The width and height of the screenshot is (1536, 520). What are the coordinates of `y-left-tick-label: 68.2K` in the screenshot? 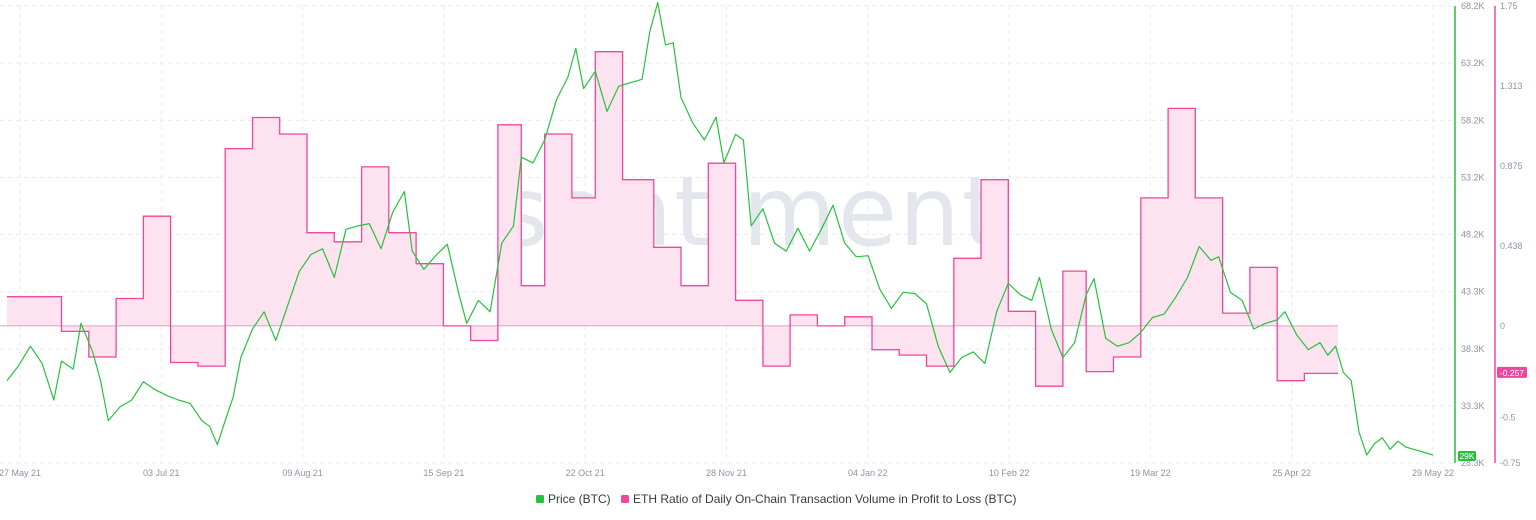 It's located at (1473, 6).